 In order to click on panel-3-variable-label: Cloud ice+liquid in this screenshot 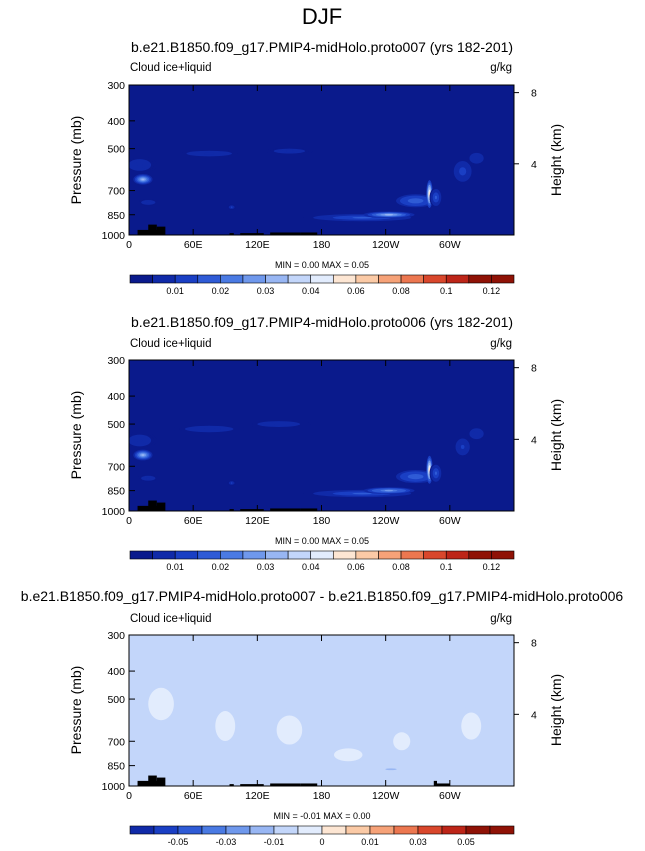, I will do `click(171, 619)`.